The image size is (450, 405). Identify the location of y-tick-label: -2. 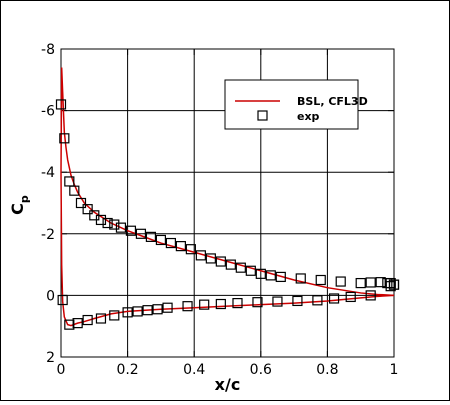
(48, 235).